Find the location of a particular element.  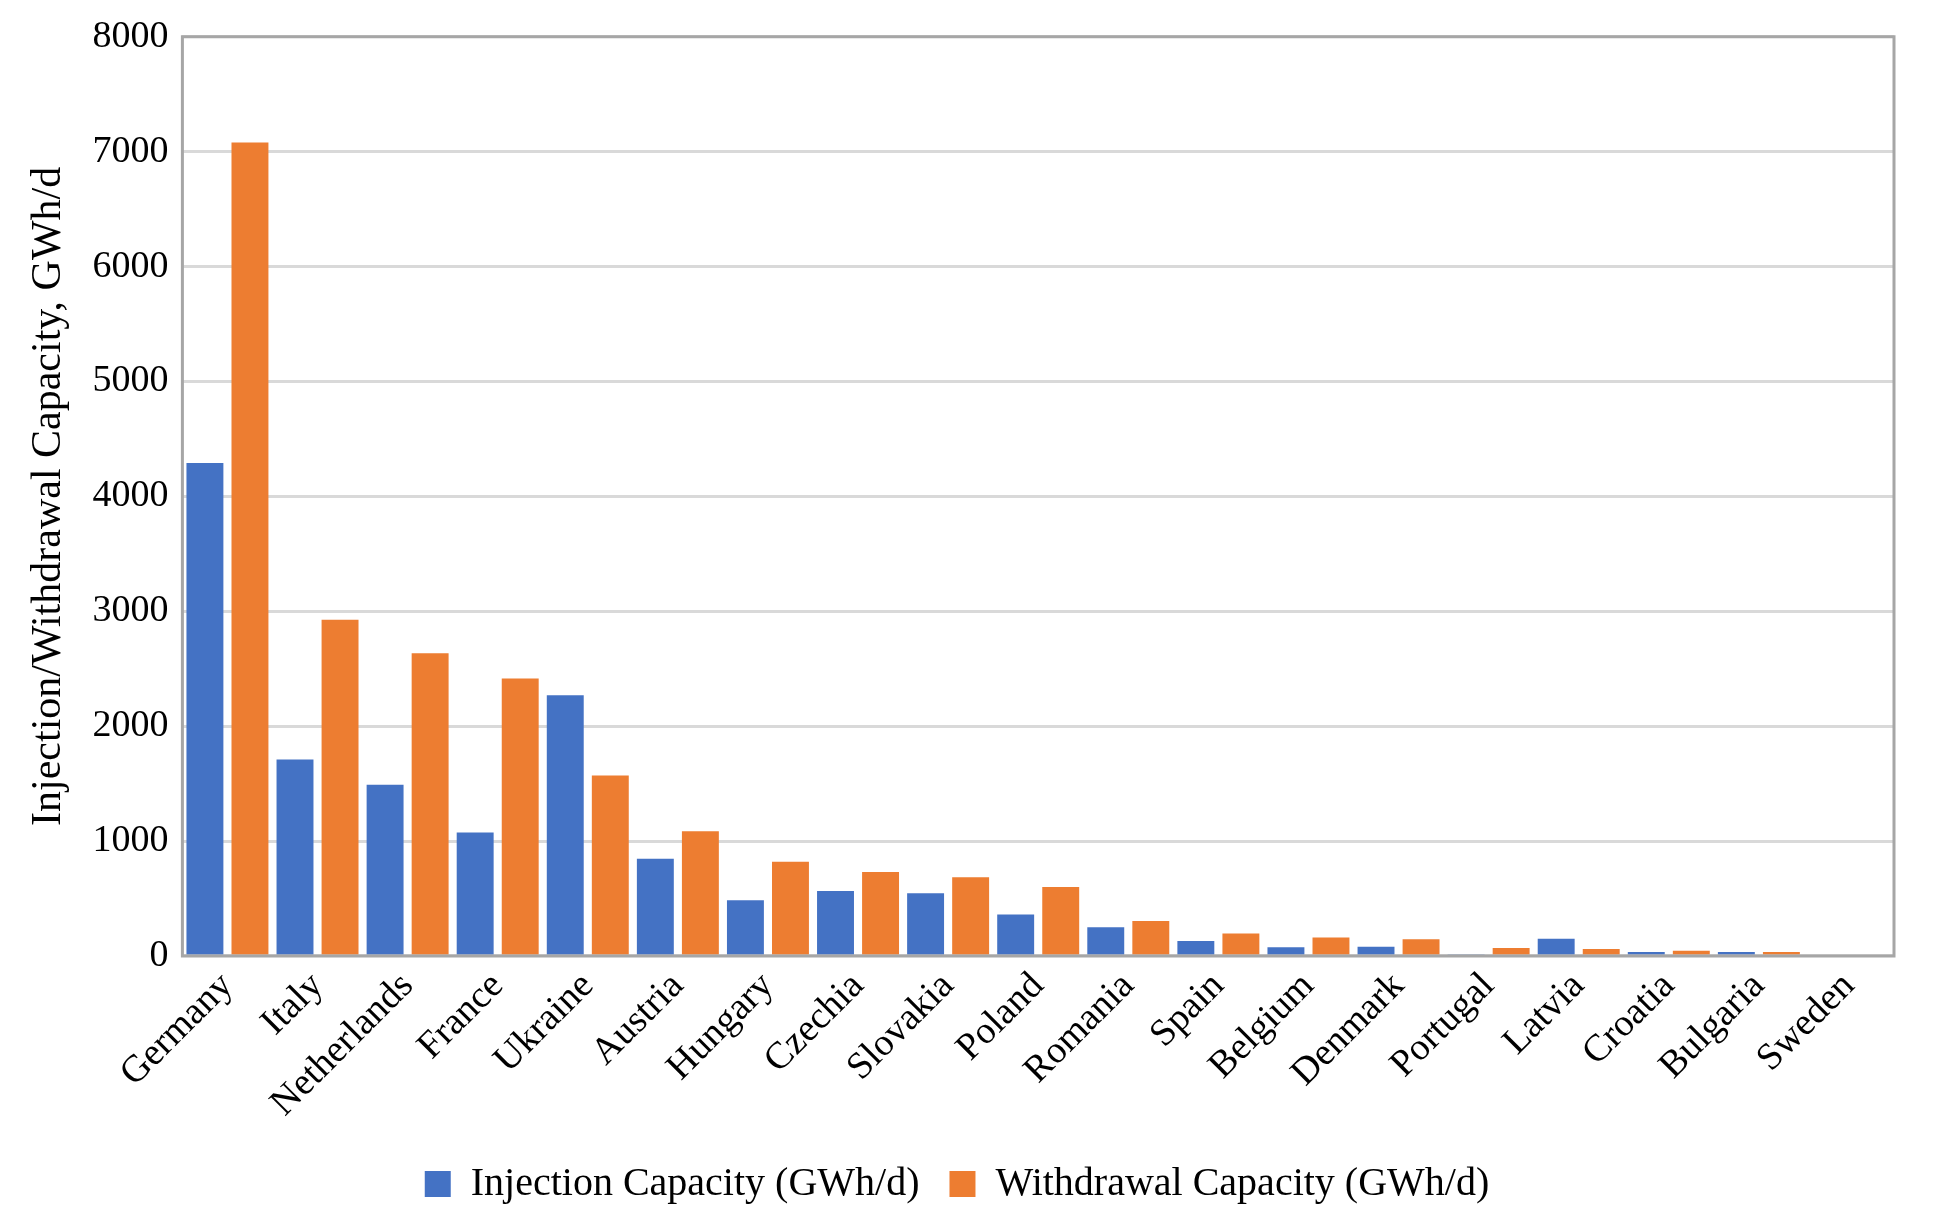

y-tick-label: 7000 is located at coordinates (130, 148).